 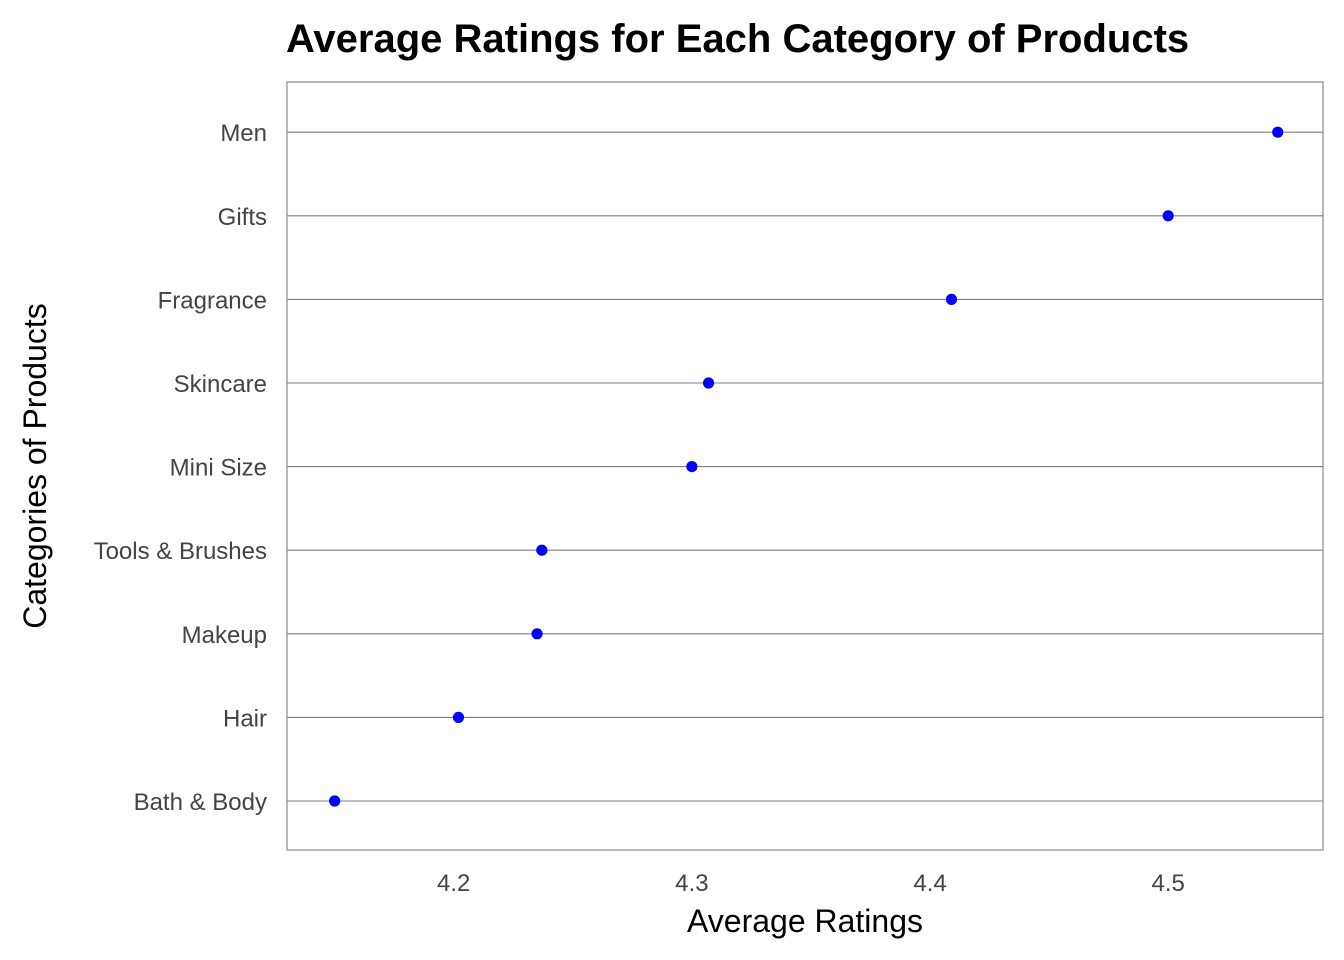 I want to click on y-tick-label: Fragrance, so click(x=212, y=300).